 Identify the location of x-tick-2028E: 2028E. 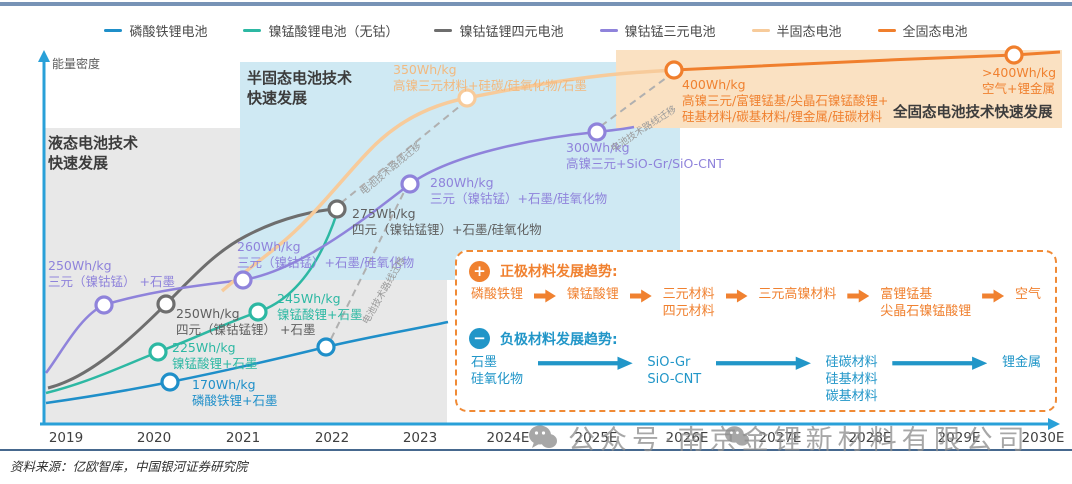
(870, 438).